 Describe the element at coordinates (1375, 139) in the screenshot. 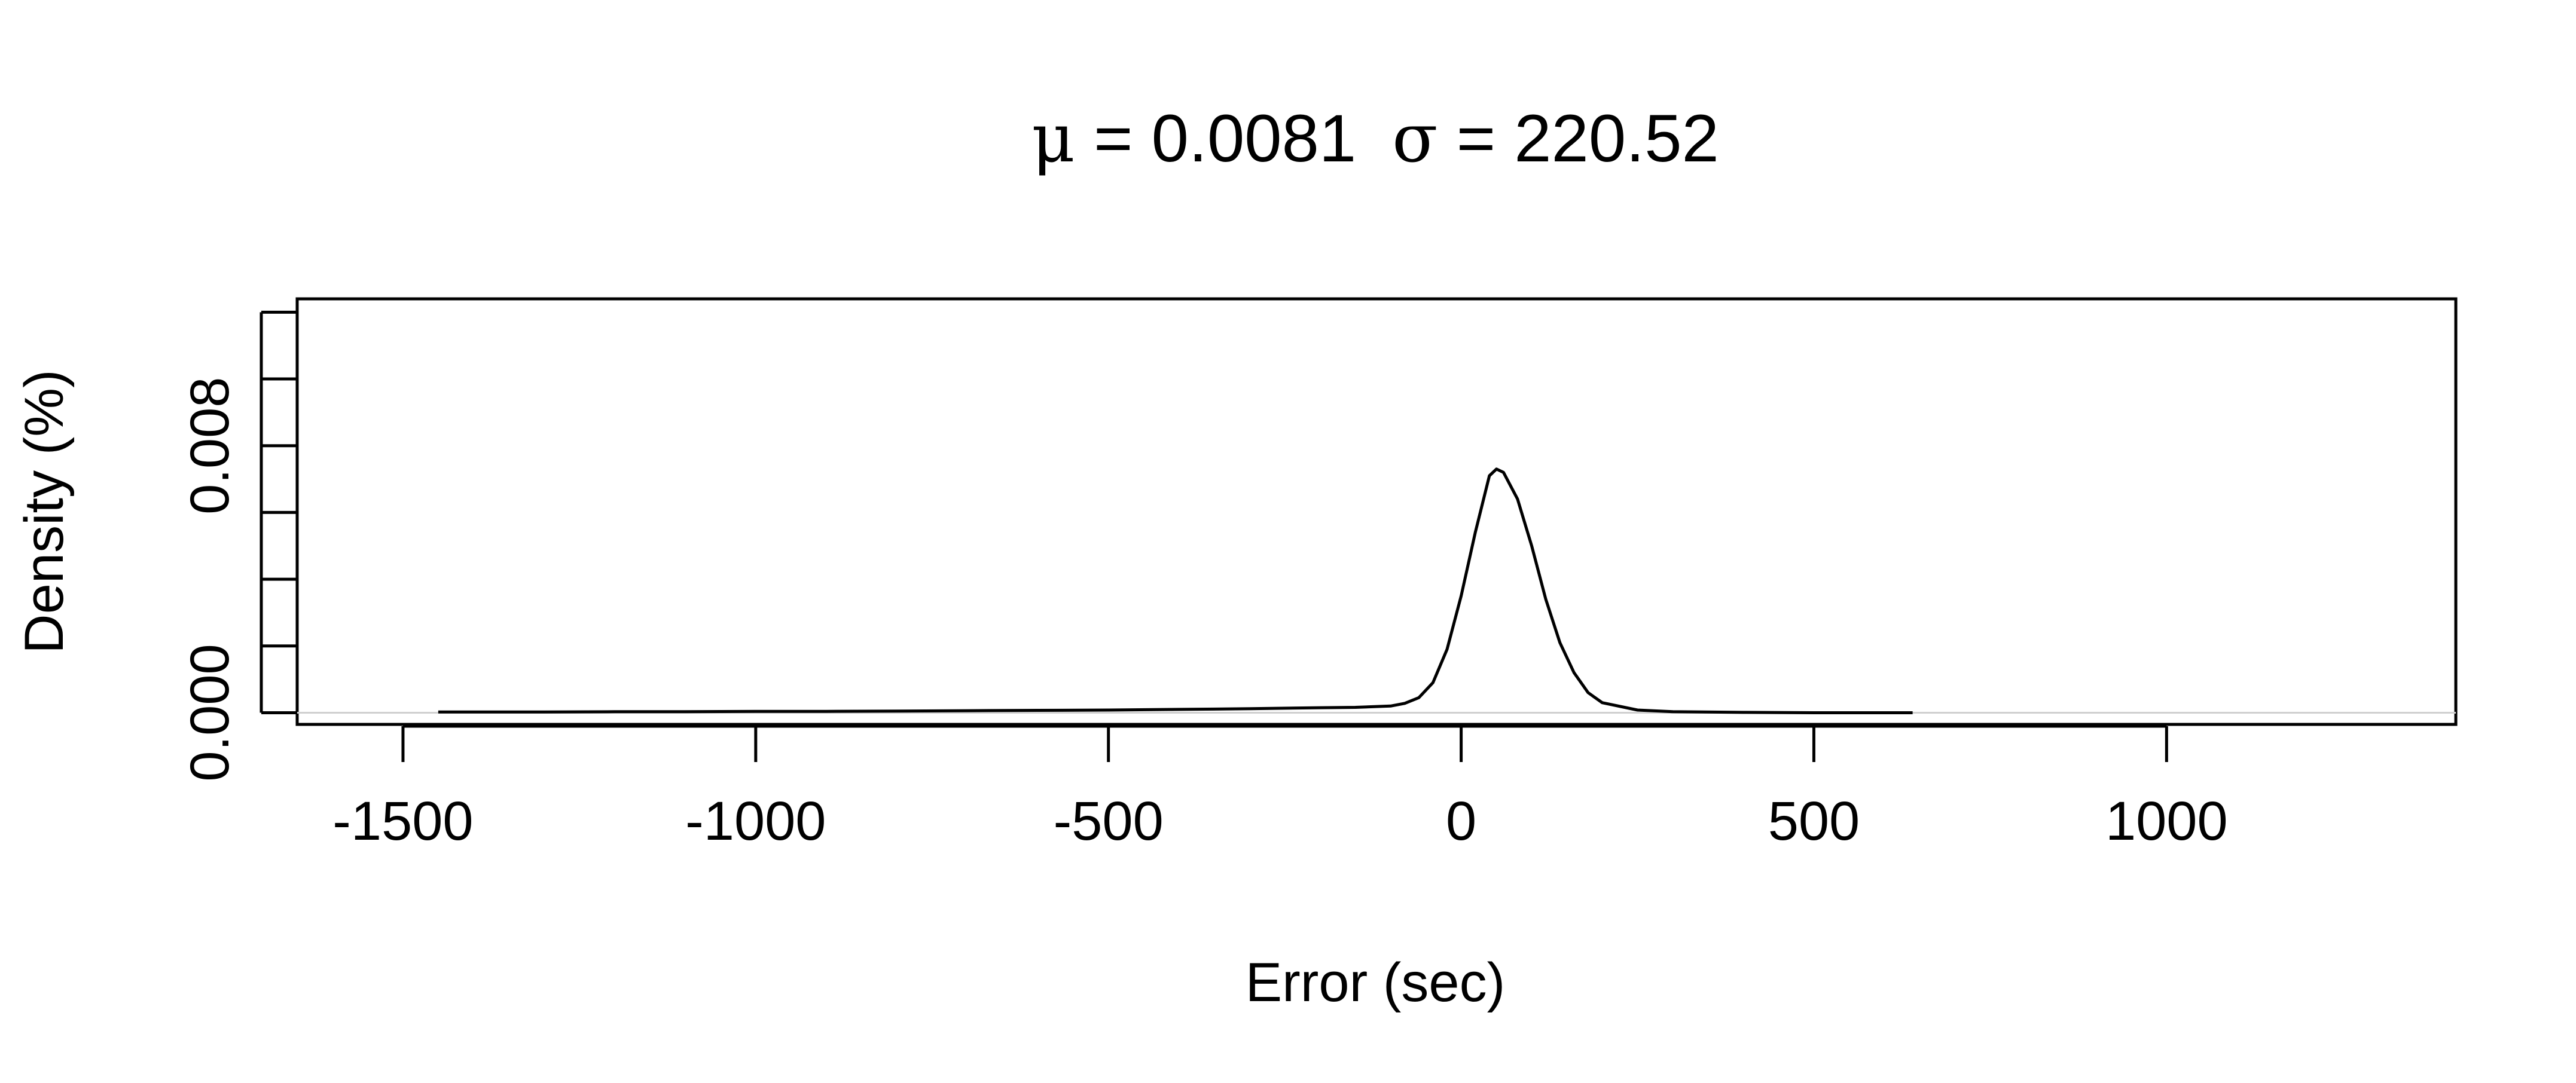

I see `chart-title: μ = 0.0081 σ = 220.52` at that location.